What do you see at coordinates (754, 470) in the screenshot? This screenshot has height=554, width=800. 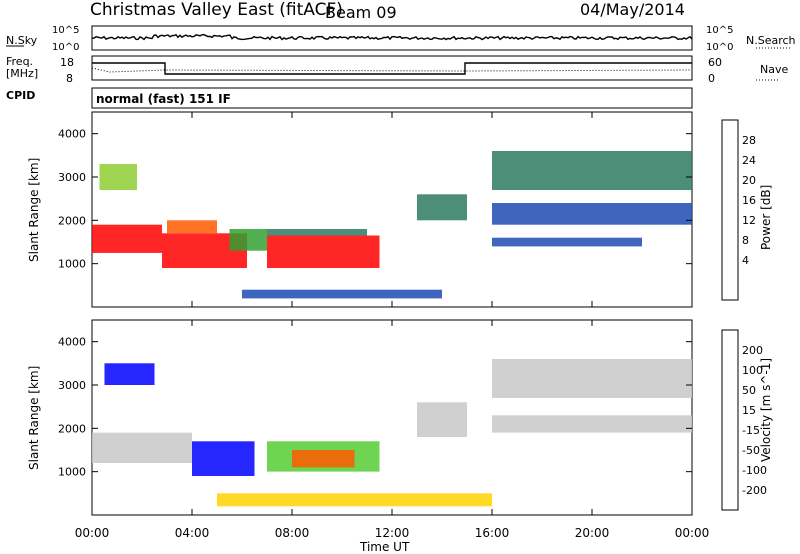 I see `velocity-colorbar-tick: -100` at bounding box center [754, 470].